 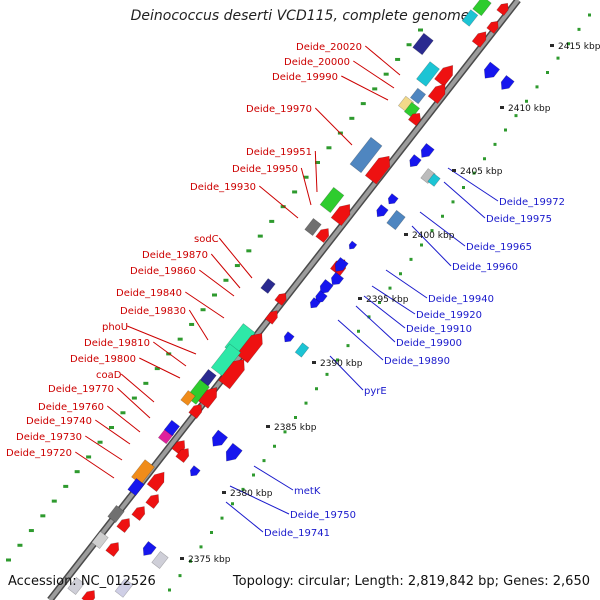 I want to click on gene-pale-yellow, so click(x=406, y=104).